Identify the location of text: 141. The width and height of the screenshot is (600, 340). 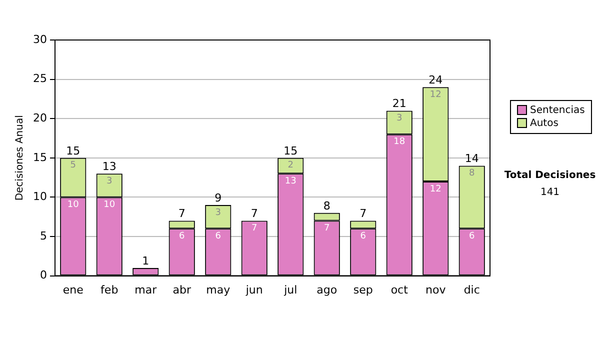
(550, 192).